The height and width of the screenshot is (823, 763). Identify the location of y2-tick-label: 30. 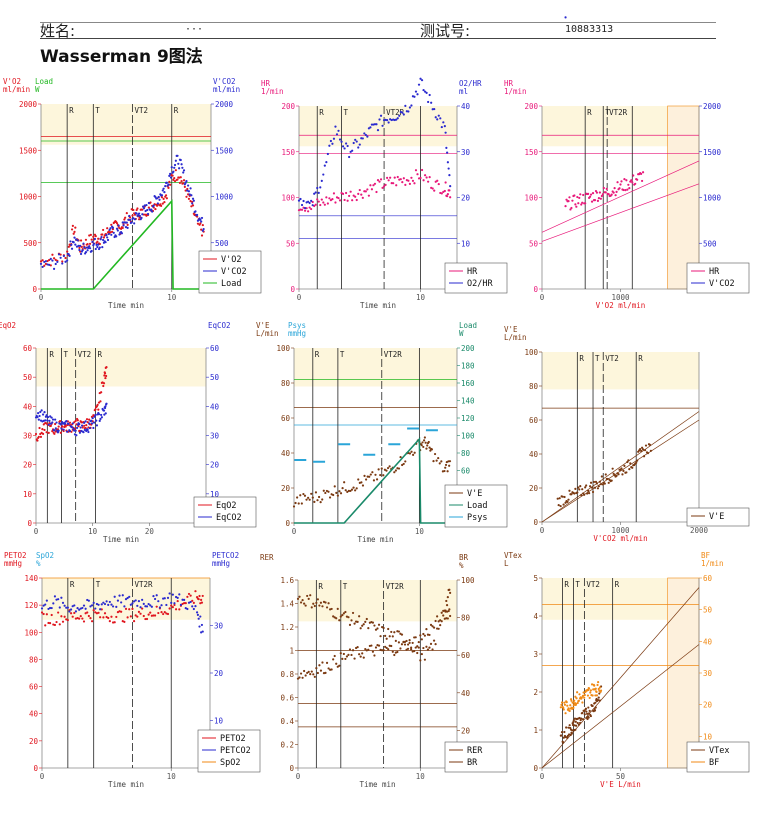
(215, 436).